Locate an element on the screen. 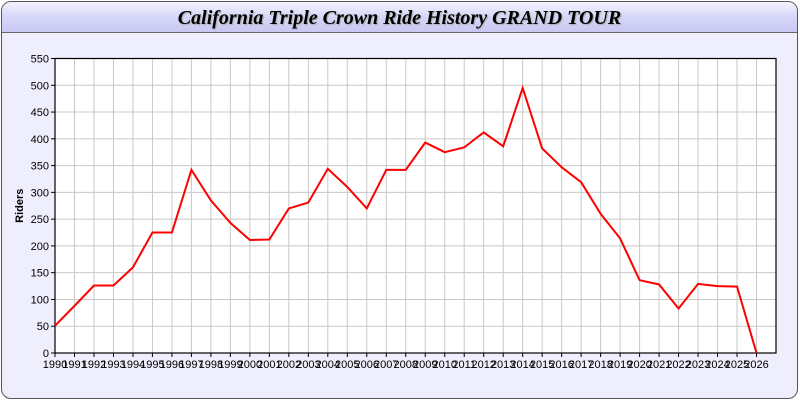 Image resolution: width=800 pixels, height=400 pixels. x-tick-label: 1997 is located at coordinates (191, 365).